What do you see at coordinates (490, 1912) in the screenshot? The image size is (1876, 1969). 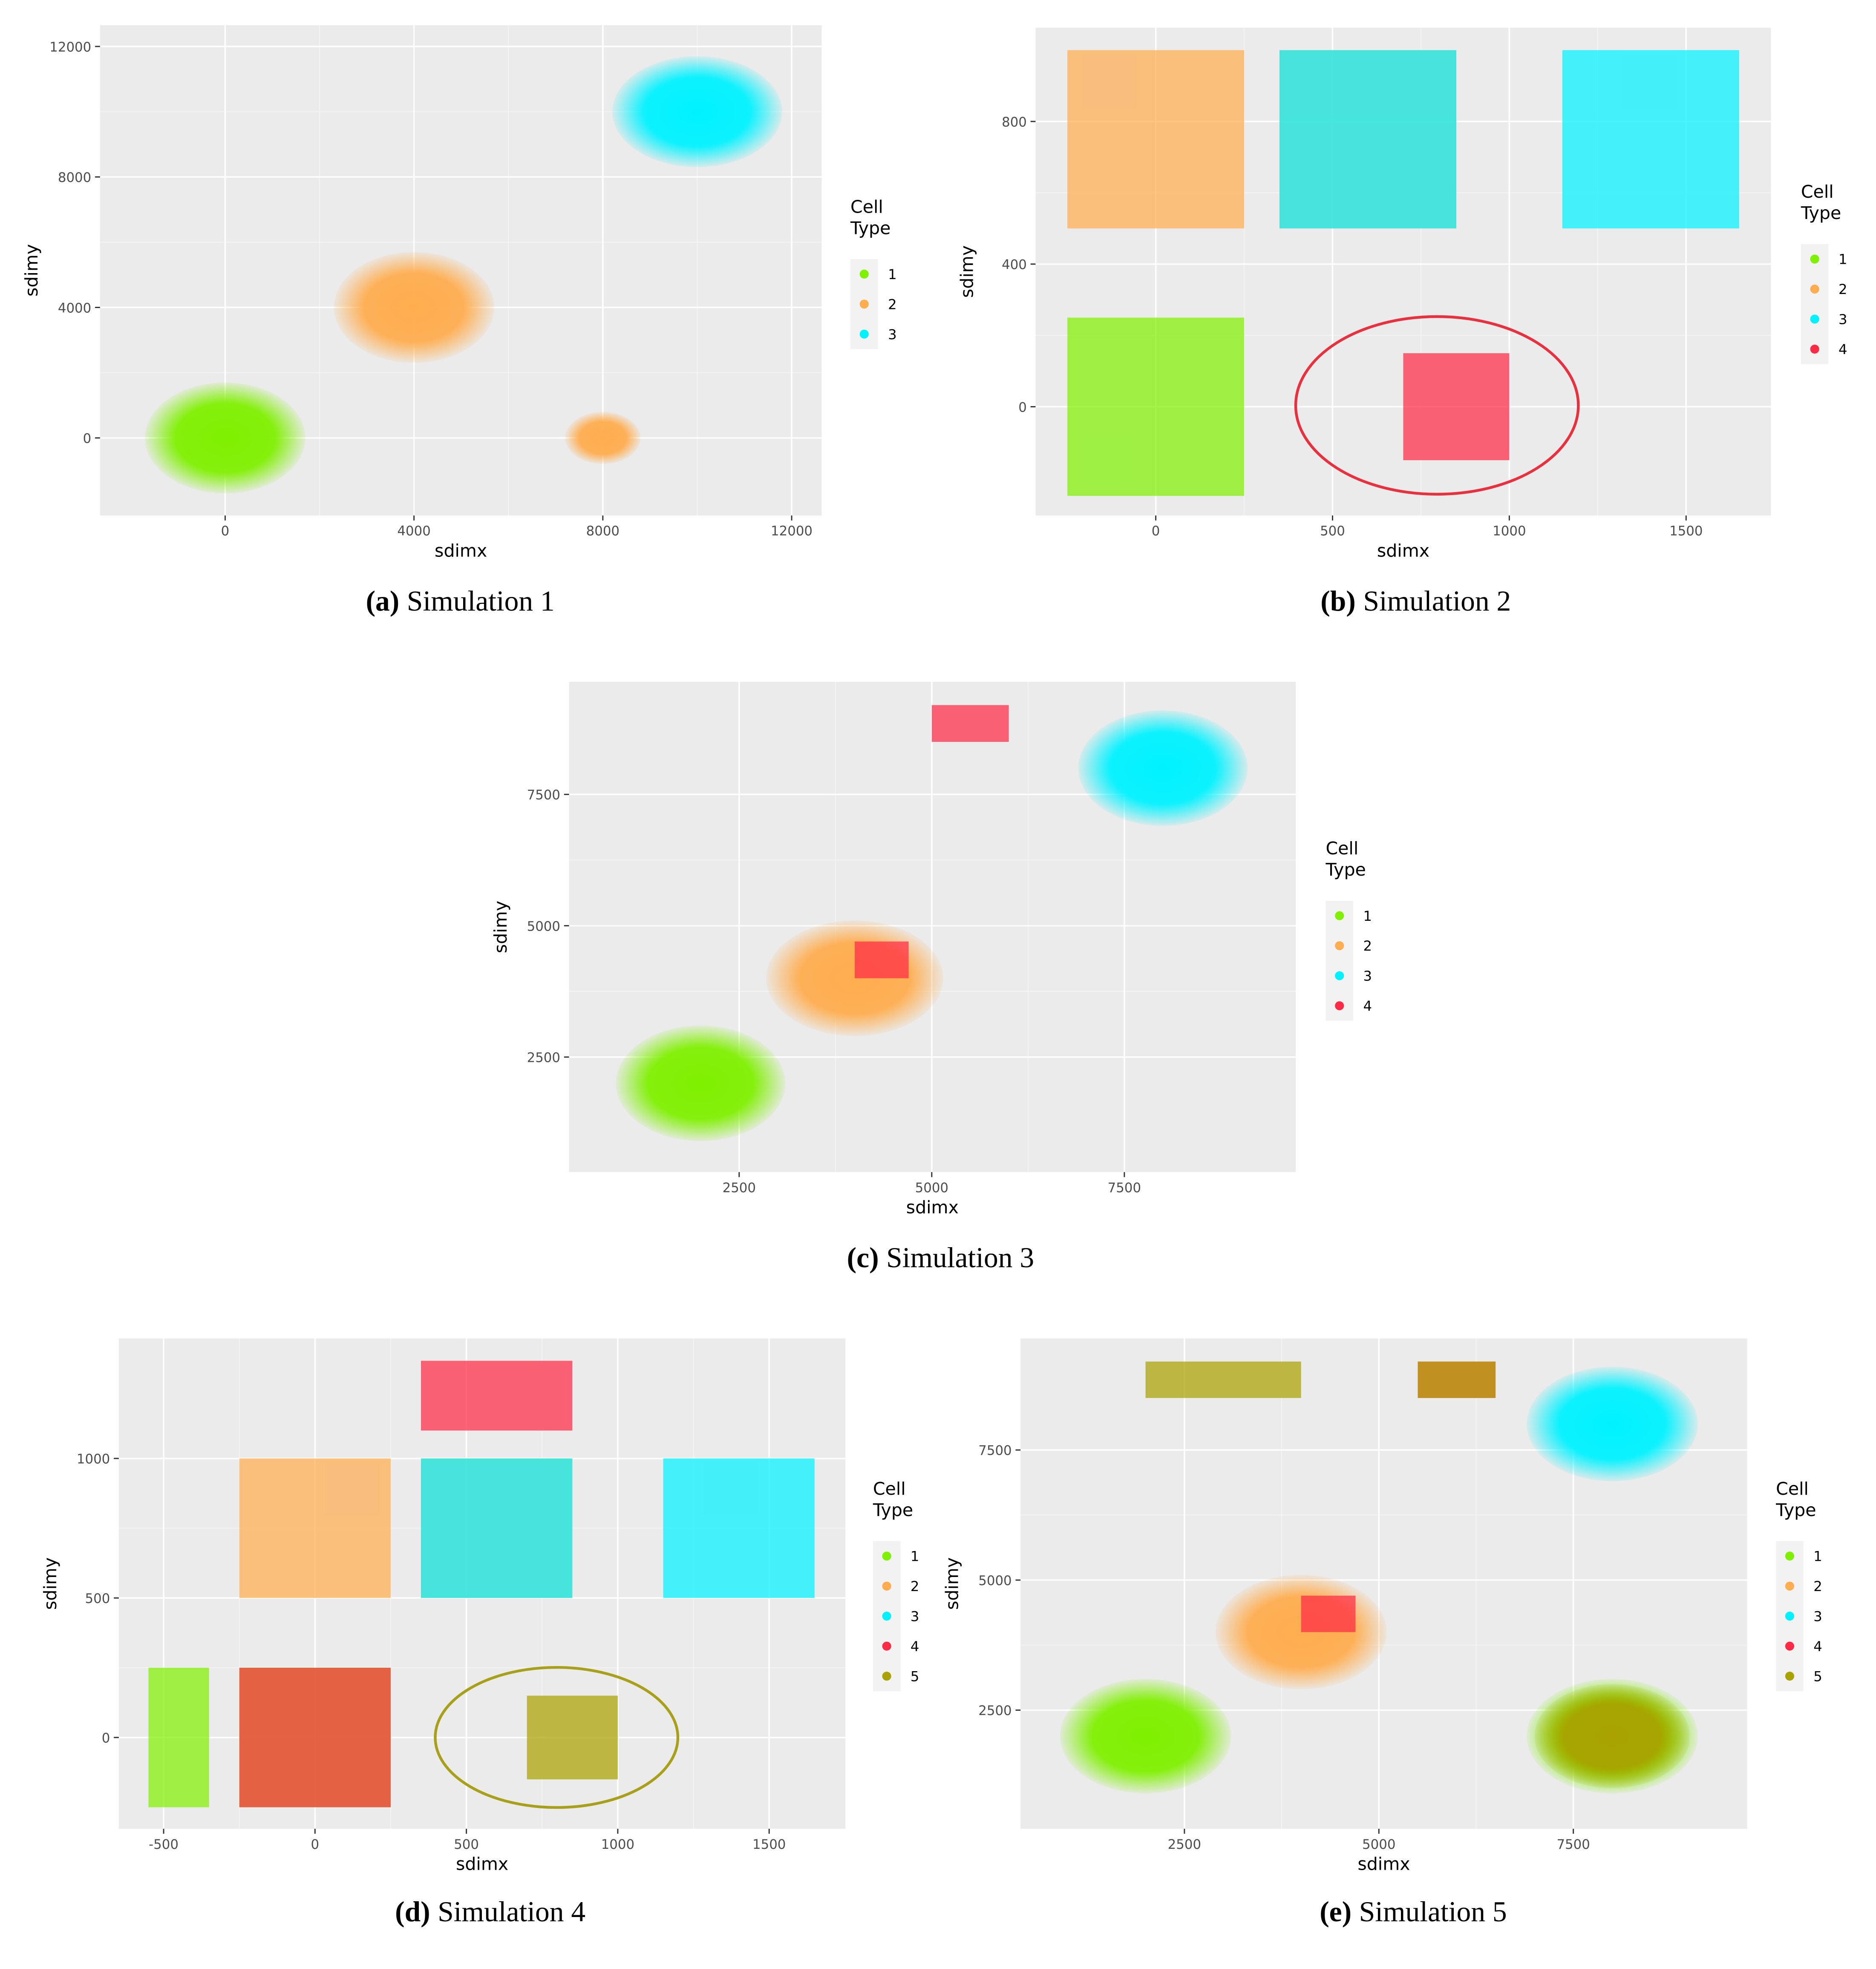 I see `caption: (d) Simulation 4` at bounding box center [490, 1912].